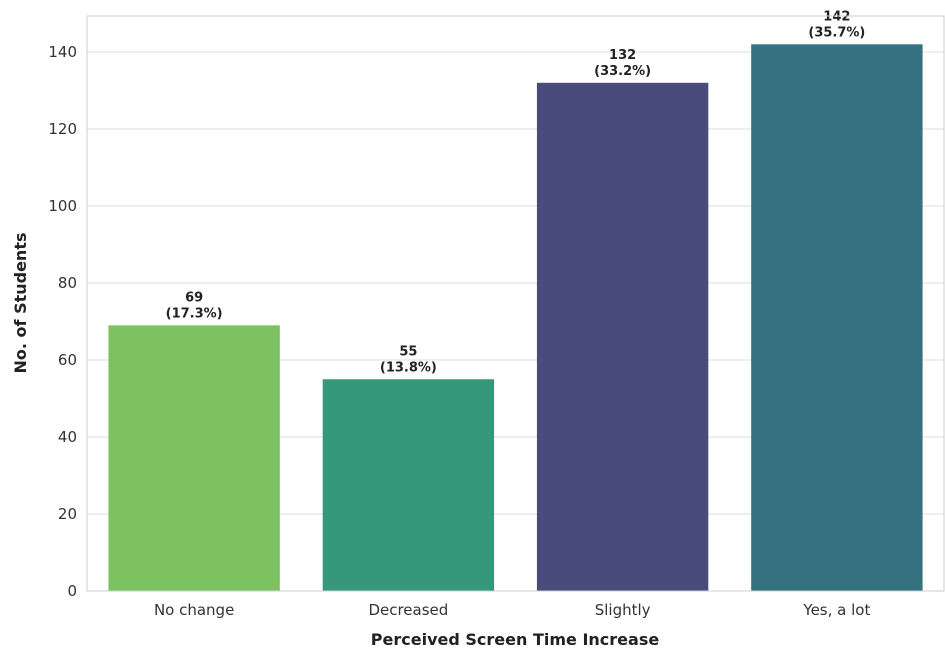 This screenshot has width=945, height=653. What do you see at coordinates (194, 313) in the screenshot?
I see `bar-percent-label: (17.3%)` at bounding box center [194, 313].